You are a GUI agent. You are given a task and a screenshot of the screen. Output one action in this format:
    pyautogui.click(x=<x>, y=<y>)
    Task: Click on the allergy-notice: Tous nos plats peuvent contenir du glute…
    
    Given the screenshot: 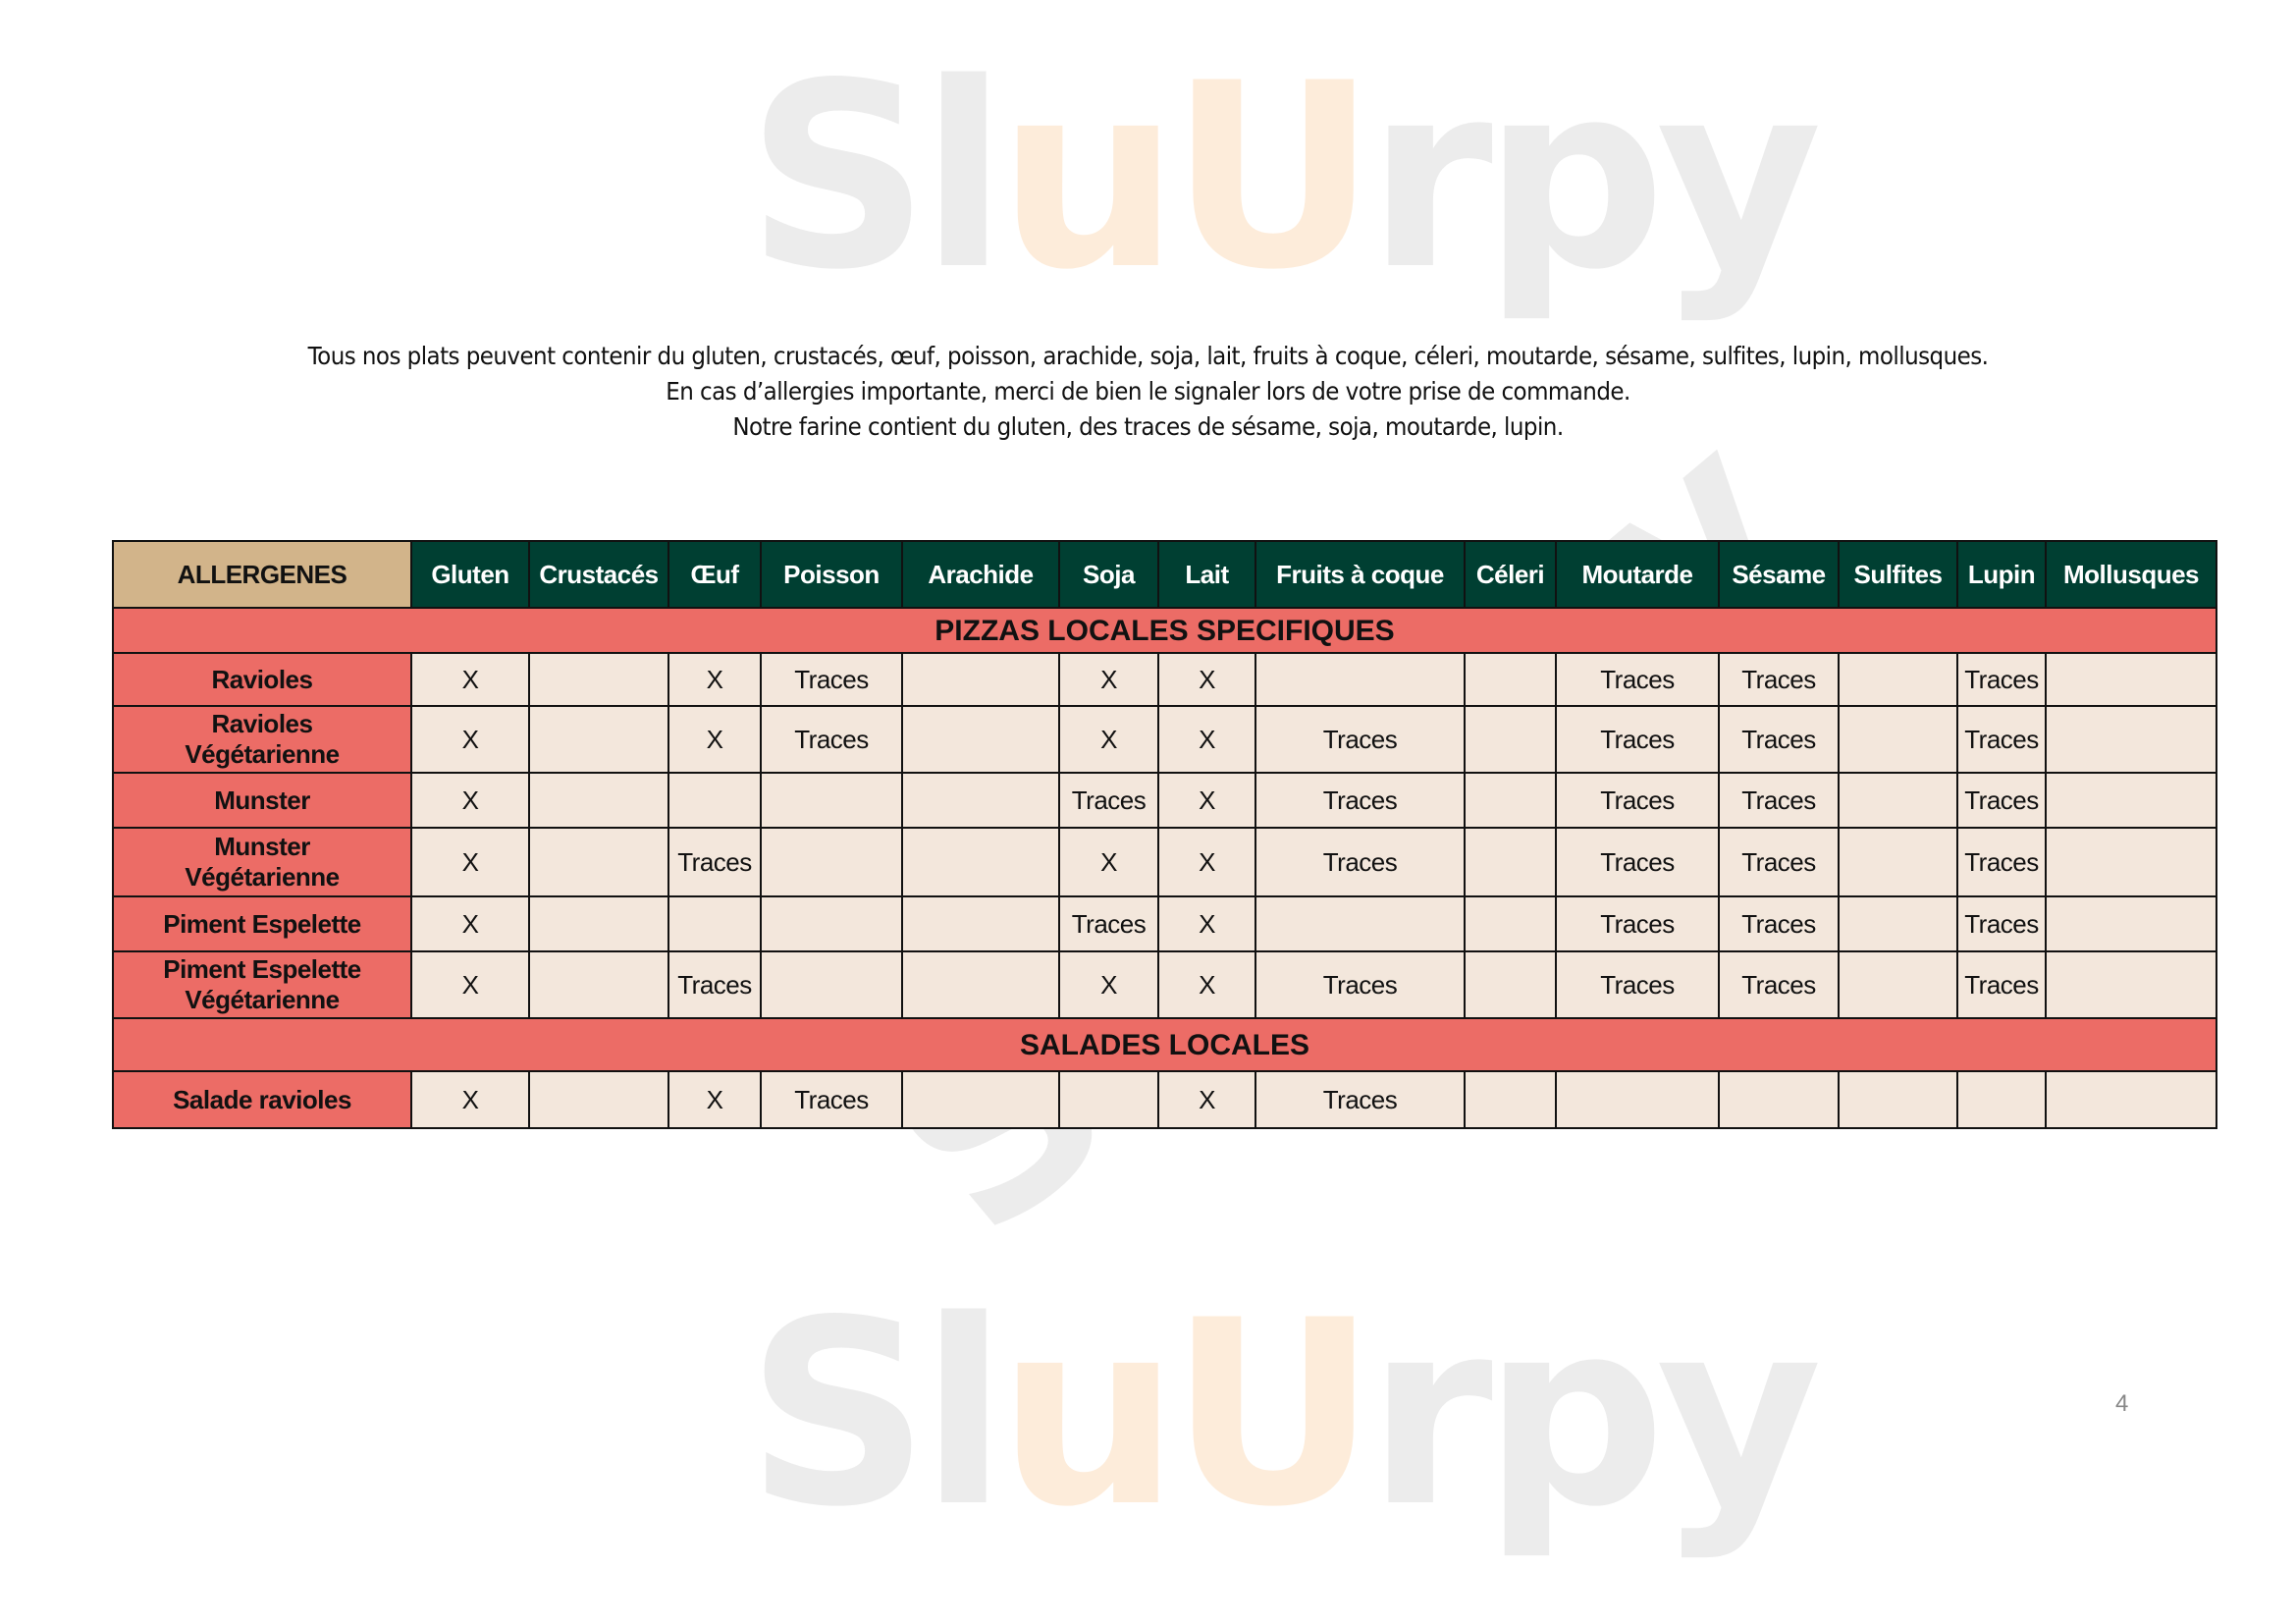 What is the action you would take?
    pyautogui.click(x=1148, y=392)
    